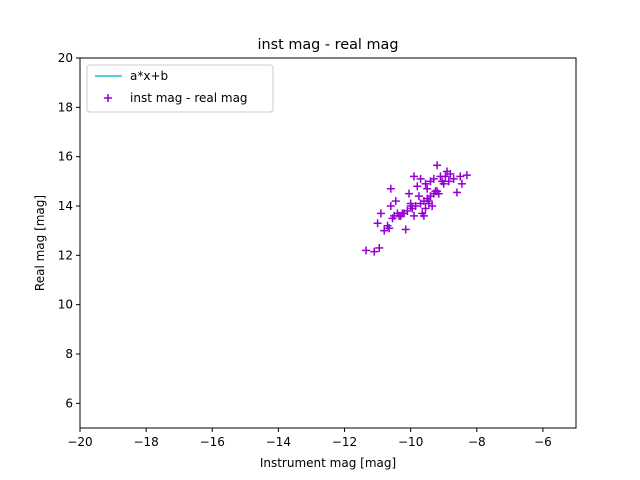 The image size is (640, 480). Describe the element at coordinates (65, 107) in the screenshot. I see `y-tick-label: 18` at that location.